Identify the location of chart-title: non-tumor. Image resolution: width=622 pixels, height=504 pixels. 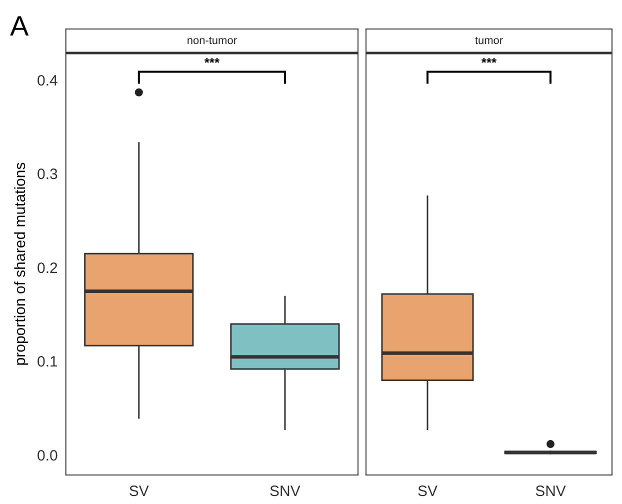
(212, 41).